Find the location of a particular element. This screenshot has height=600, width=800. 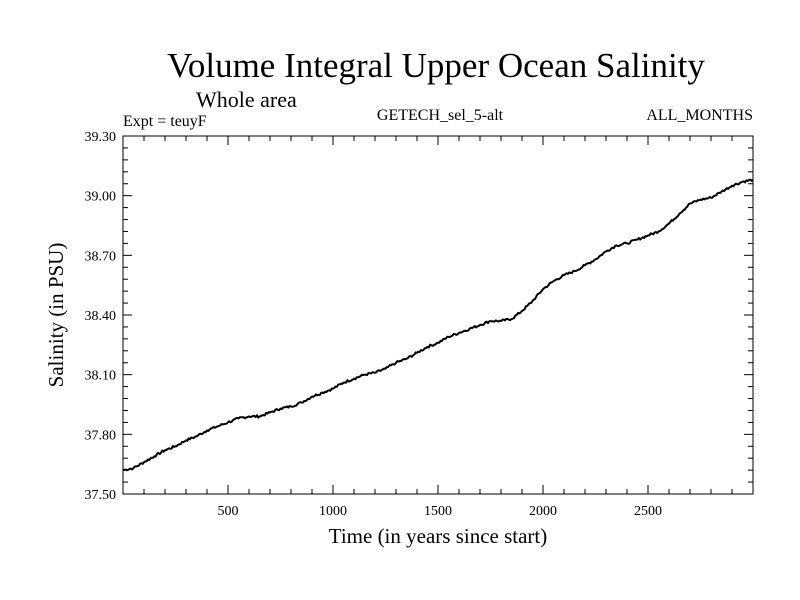

y-tick-label: 37.50 is located at coordinates (101, 495).